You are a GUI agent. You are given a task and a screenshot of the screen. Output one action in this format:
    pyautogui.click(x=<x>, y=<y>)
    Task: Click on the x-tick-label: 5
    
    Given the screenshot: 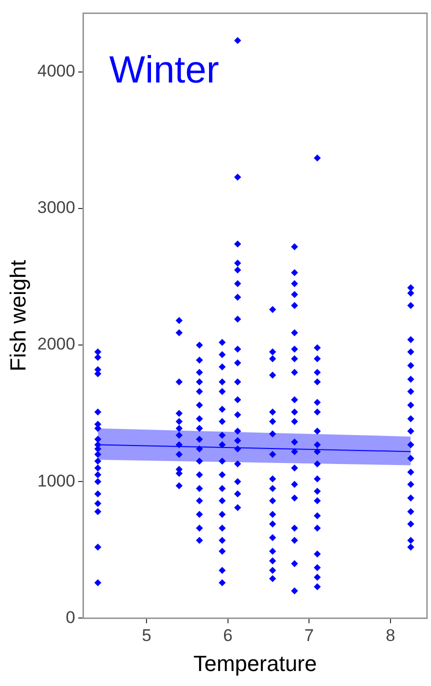 What is the action you would take?
    pyautogui.click(x=147, y=636)
    